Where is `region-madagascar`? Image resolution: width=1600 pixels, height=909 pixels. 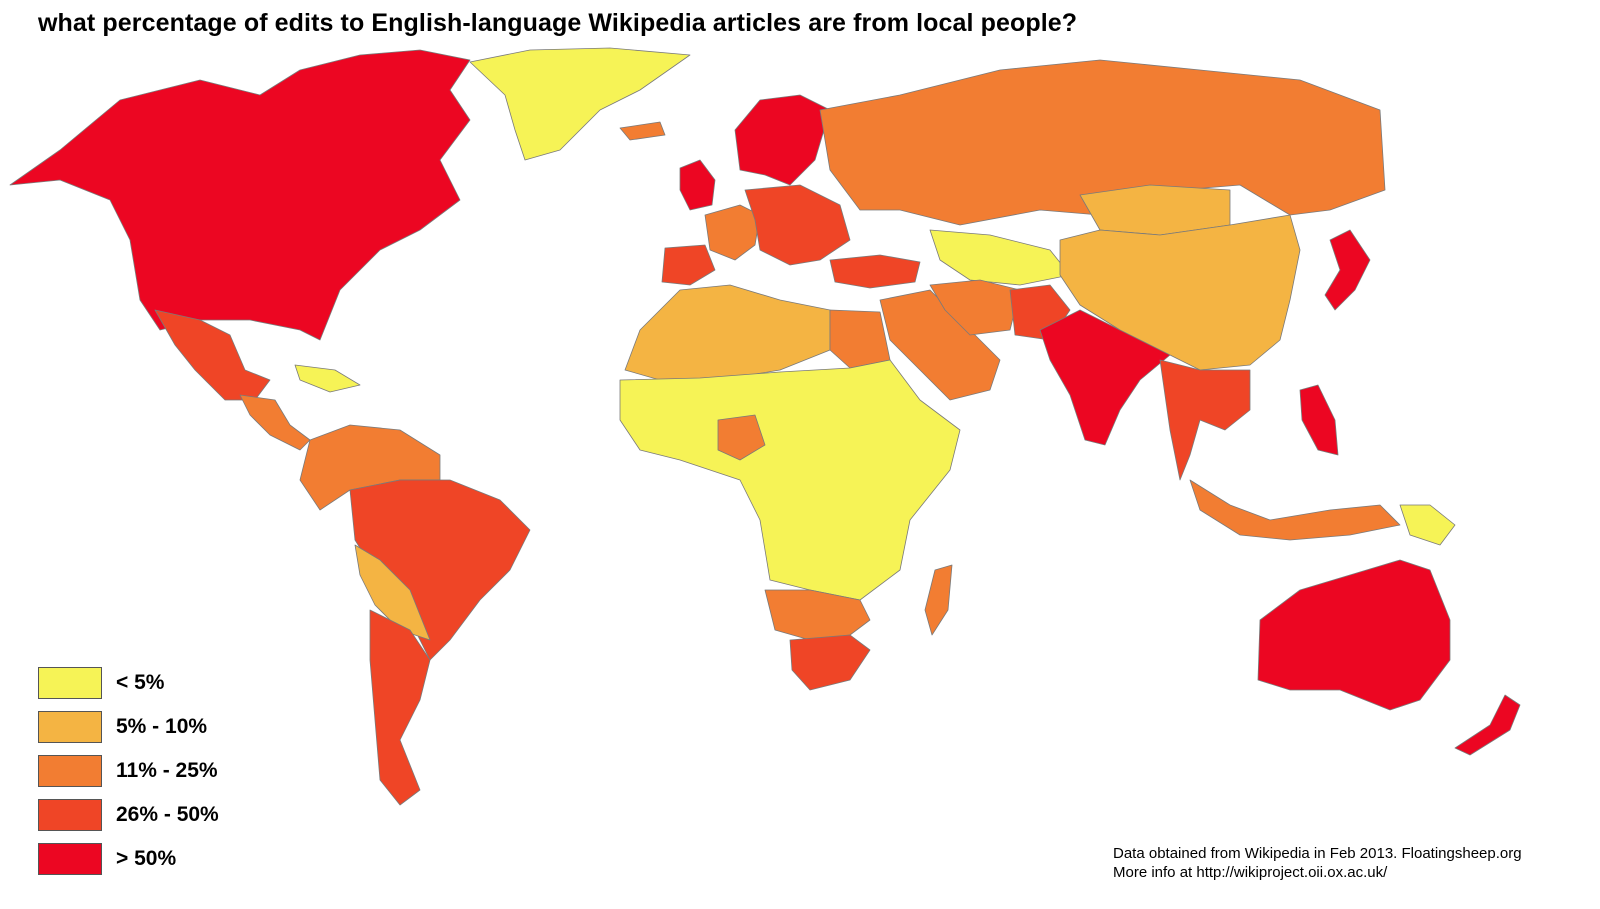
region-madagascar is located at coordinates (938, 600).